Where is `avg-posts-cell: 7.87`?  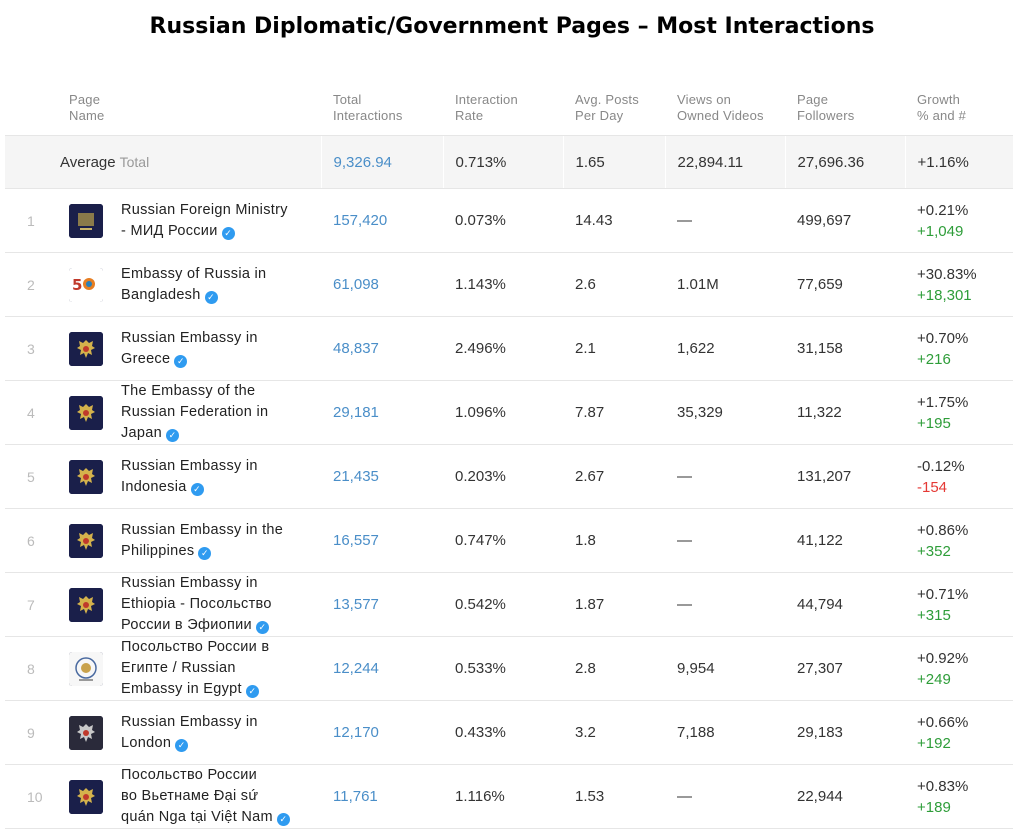 avg-posts-cell: 7.87 is located at coordinates (614, 412).